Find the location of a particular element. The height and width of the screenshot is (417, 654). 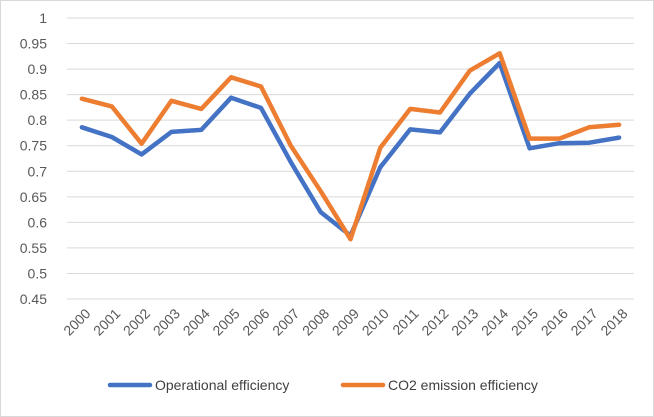

y-tick-label: 0.5 is located at coordinates (38, 273).